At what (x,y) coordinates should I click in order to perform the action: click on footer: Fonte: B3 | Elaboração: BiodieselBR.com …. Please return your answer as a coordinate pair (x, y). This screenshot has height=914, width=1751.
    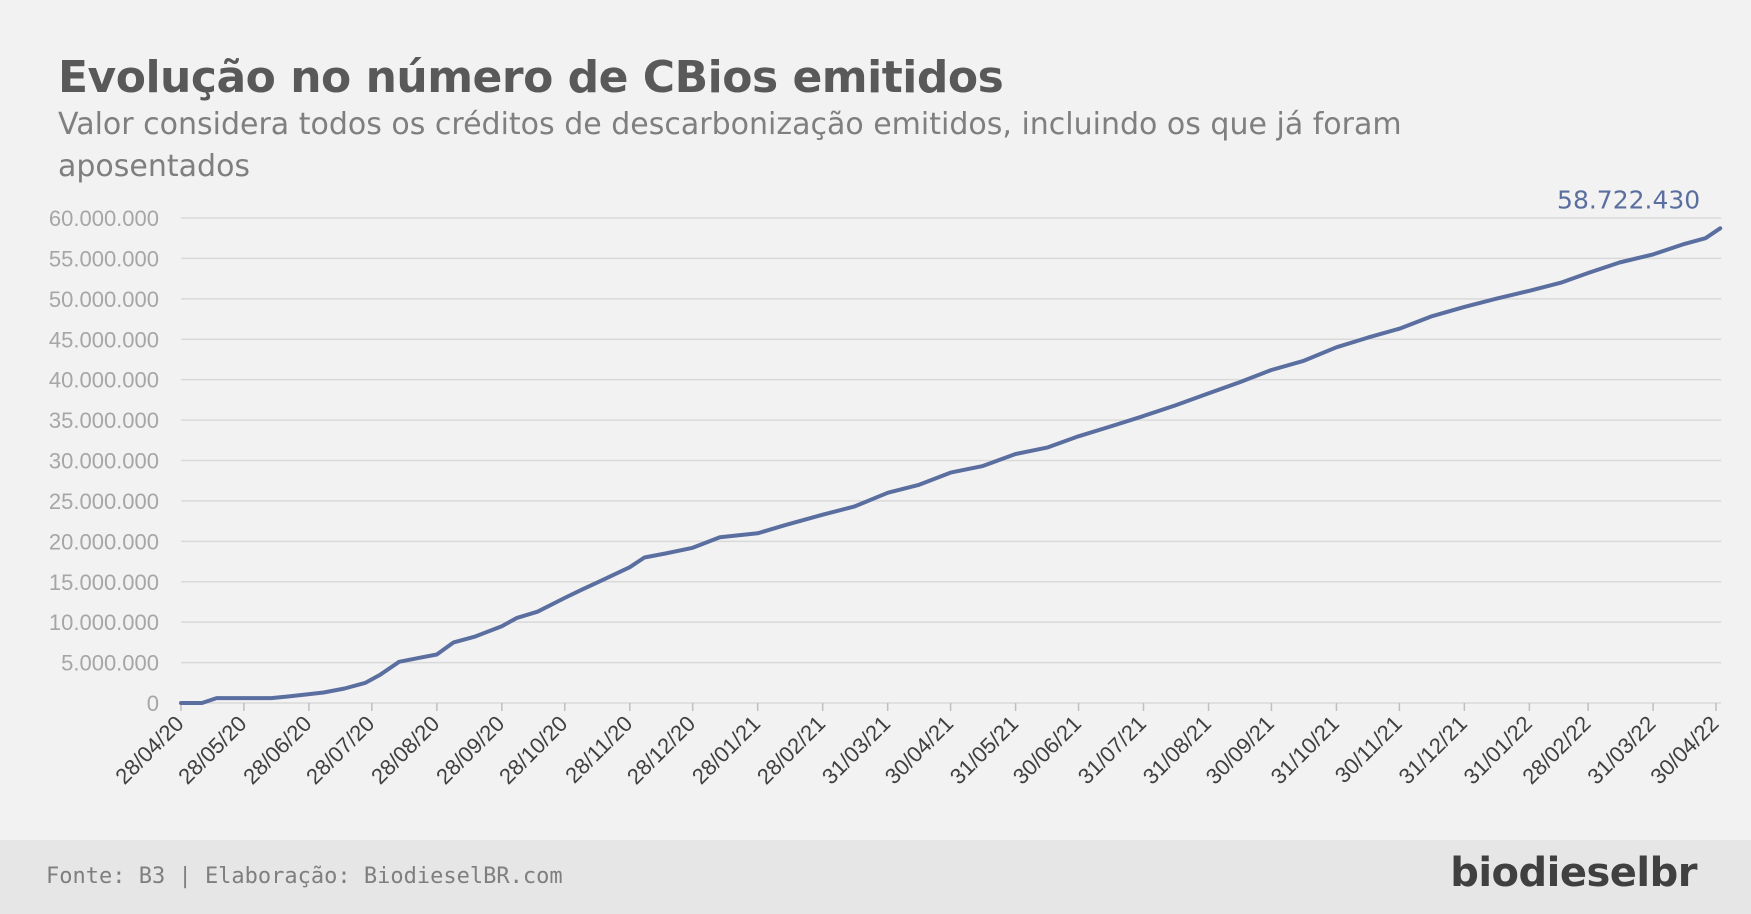
    Looking at the image, I should click on (875, 877).